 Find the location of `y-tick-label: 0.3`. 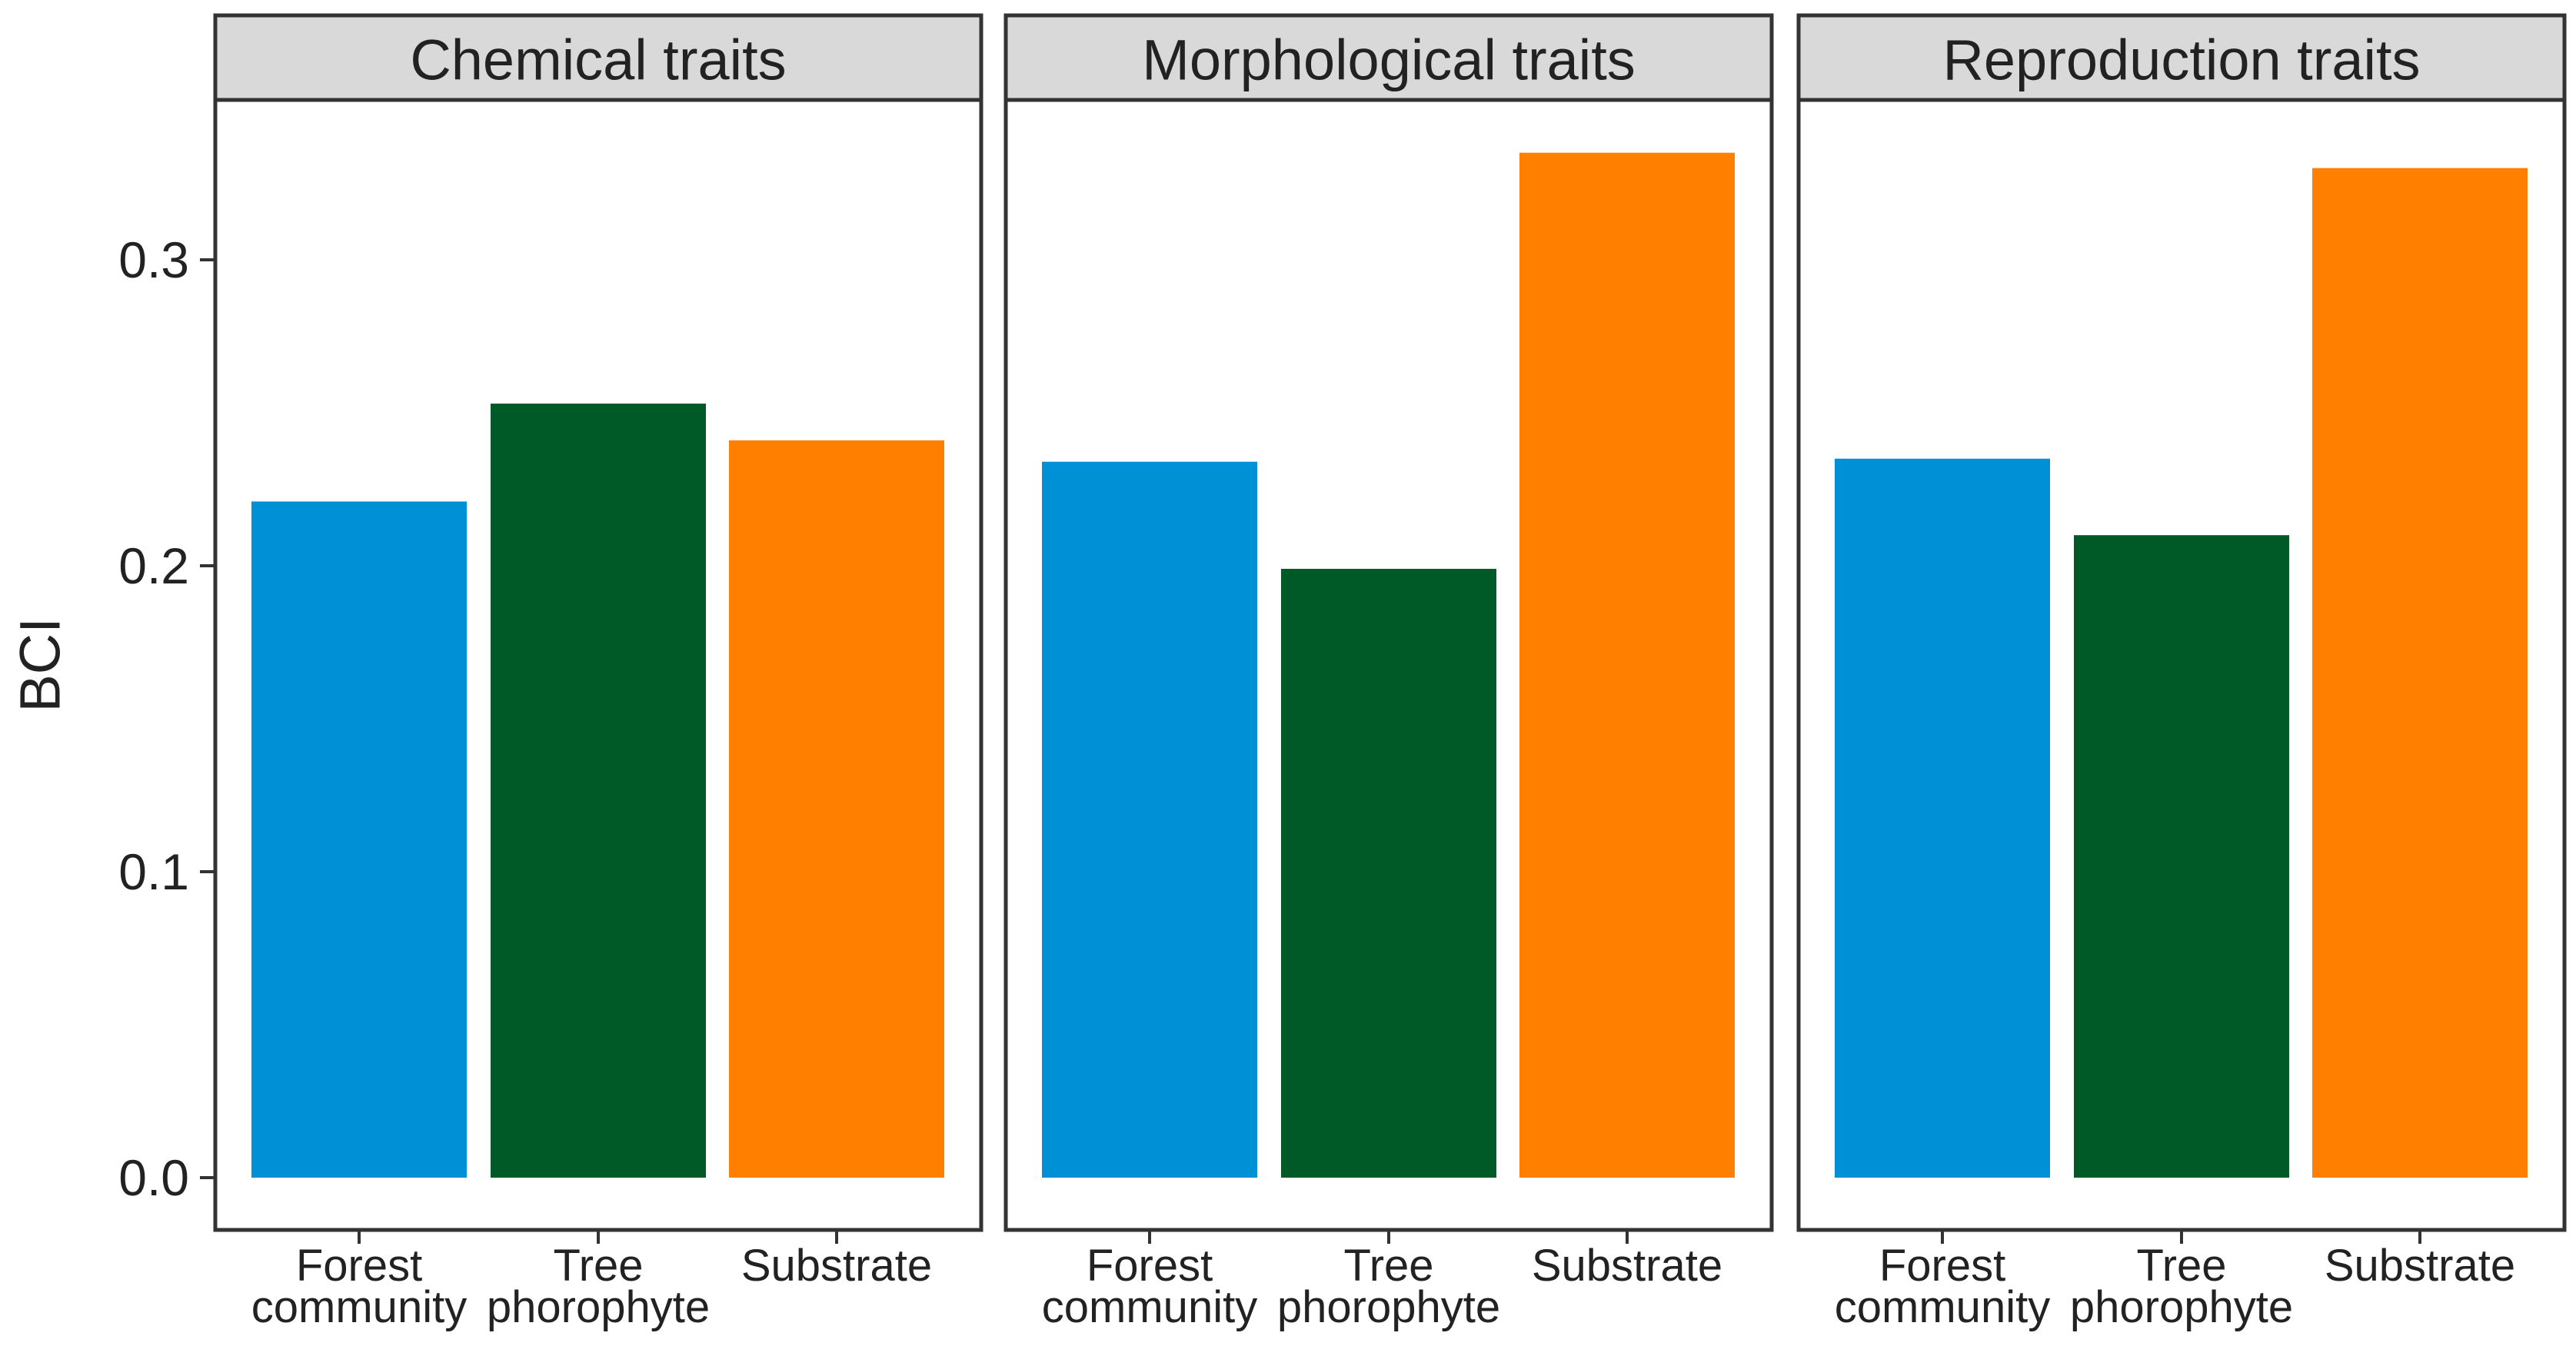

y-tick-label: 0.3 is located at coordinates (153, 259).